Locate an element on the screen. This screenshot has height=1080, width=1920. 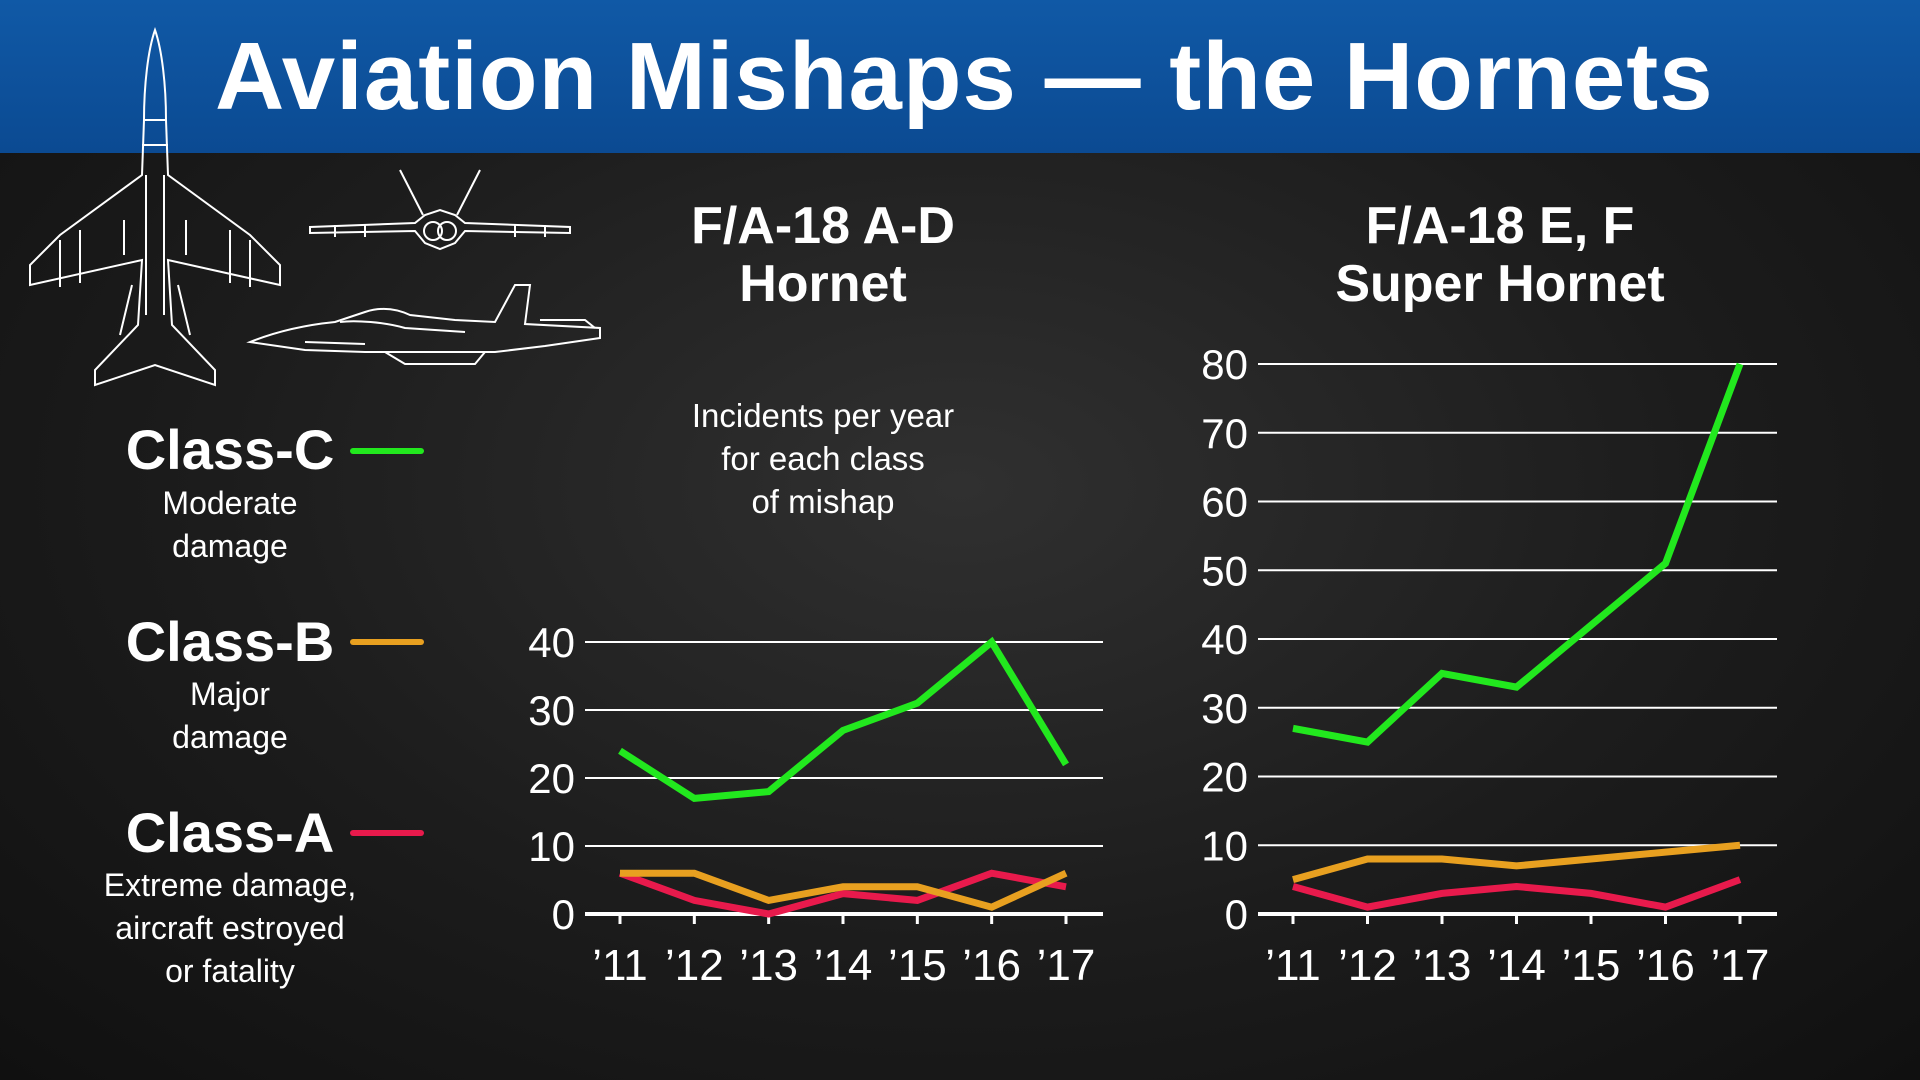
legend-class-a-swatch is located at coordinates (387, 833).